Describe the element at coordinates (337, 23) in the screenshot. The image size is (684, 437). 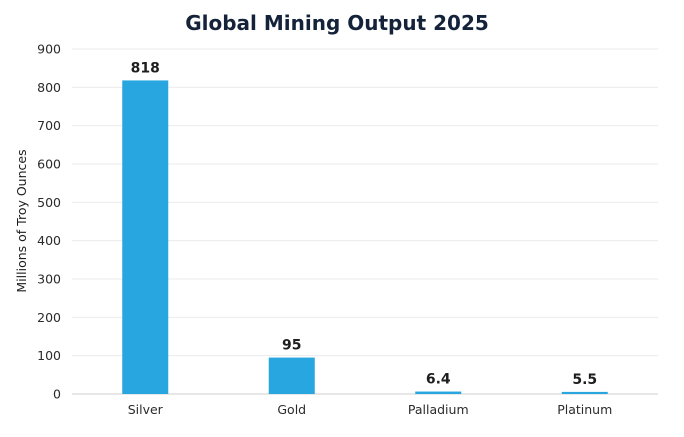
I see `chart-title: Global Mining Output 2025` at that location.